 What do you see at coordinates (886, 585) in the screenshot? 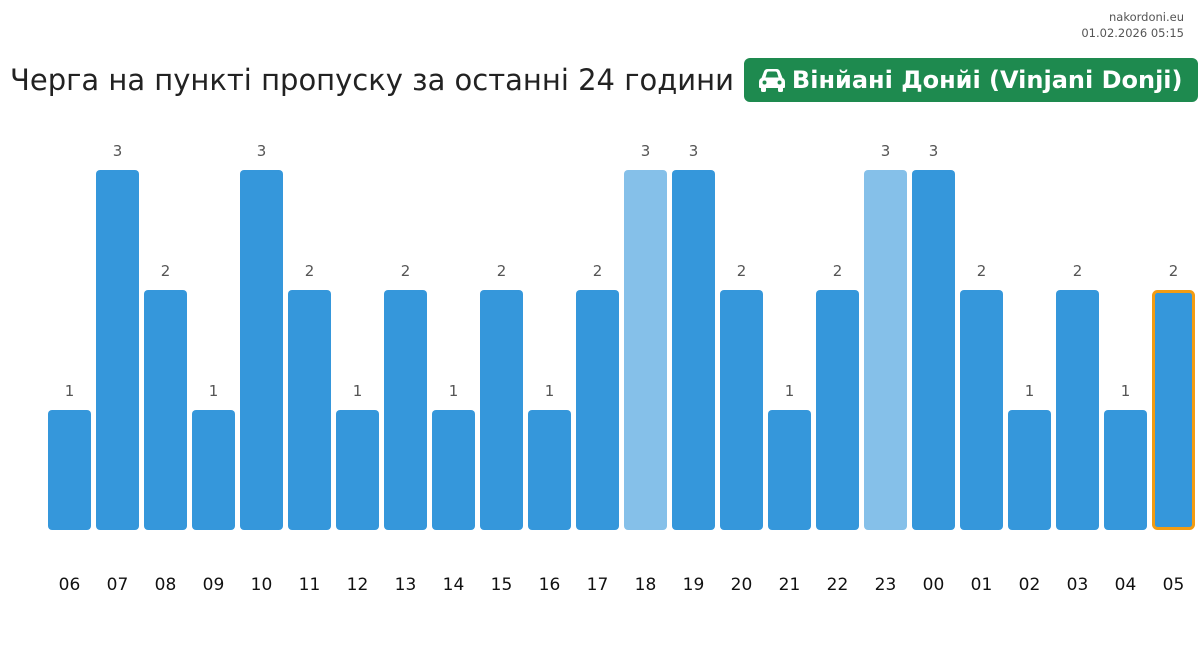
I see `x-tick-label-23: 23` at bounding box center [886, 585].